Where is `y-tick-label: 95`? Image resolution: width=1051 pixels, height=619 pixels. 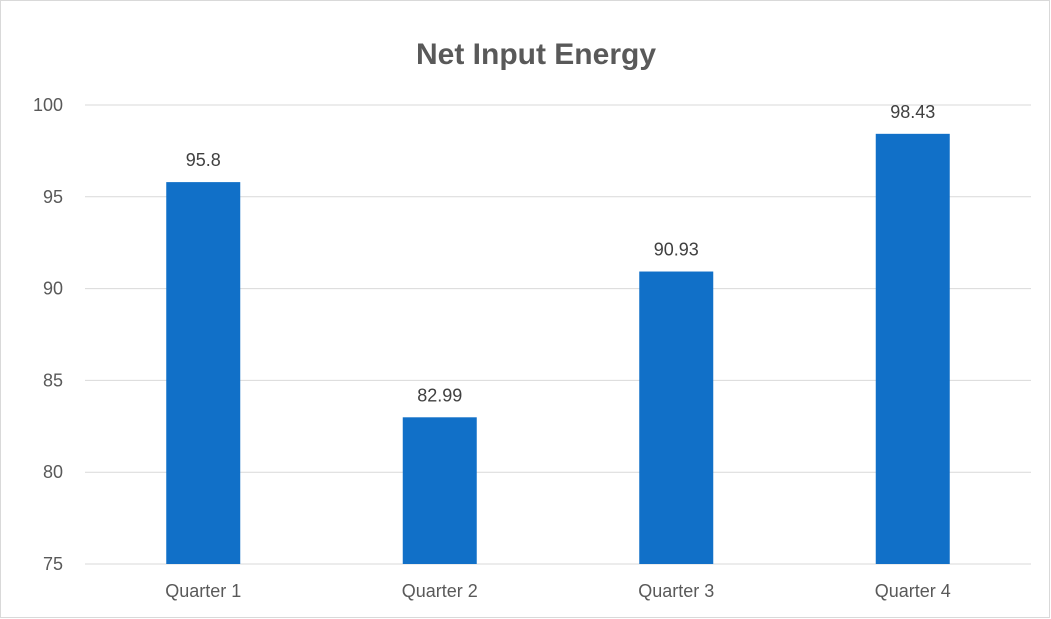 y-tick-label: 95 is located at coordinates (53, 197).